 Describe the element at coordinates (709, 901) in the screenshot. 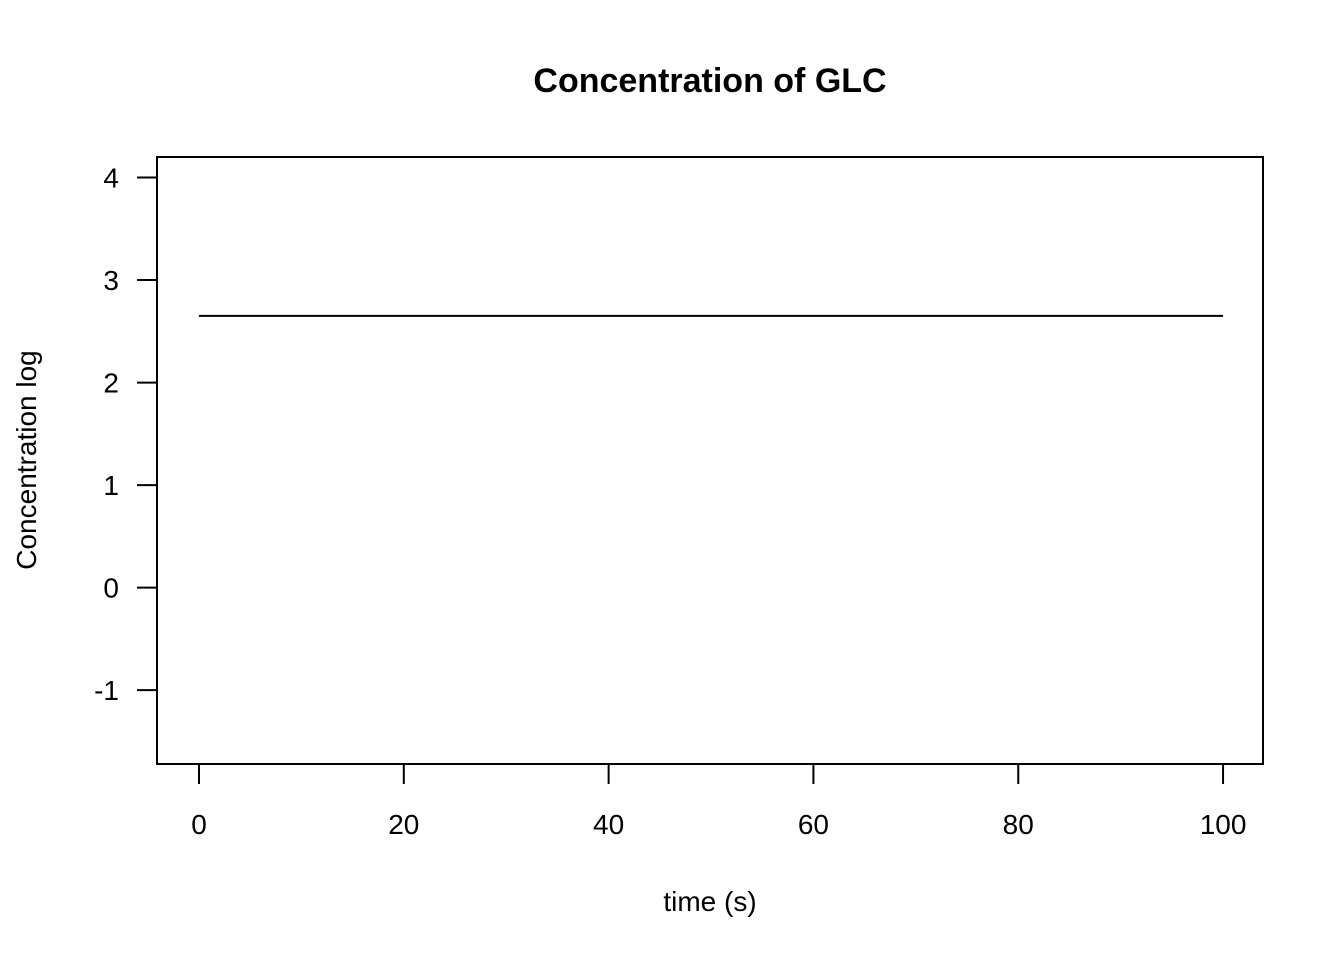

I see `x-axis-label: time (s)` at that location.